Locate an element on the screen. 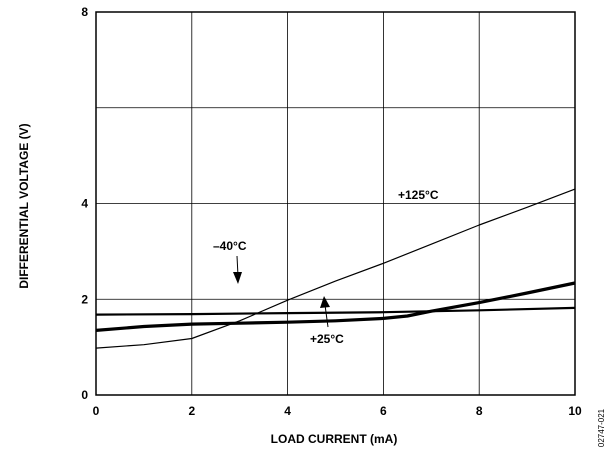  x-tick-label: 0 is located at coordinates (96, 411).